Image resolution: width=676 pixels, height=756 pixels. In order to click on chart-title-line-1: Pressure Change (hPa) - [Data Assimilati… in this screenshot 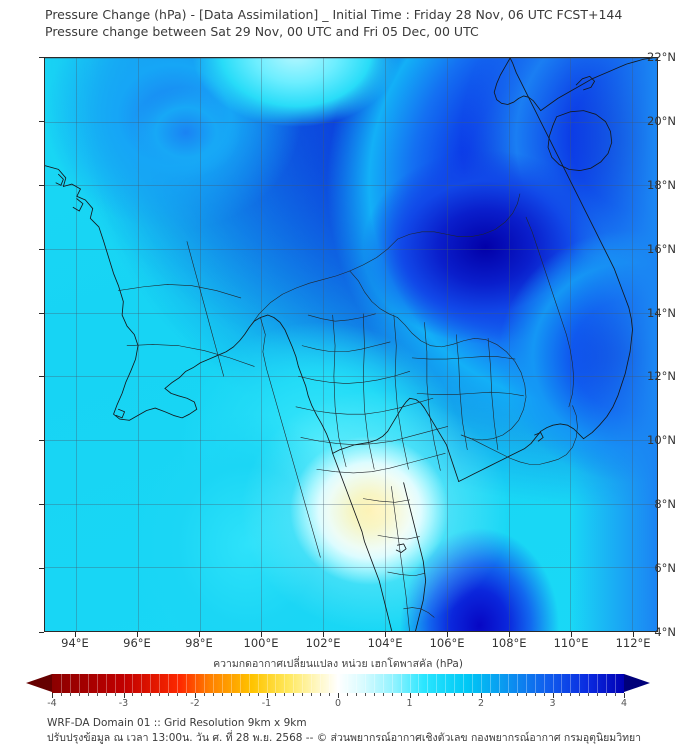, I will do `click(334, 14)`.